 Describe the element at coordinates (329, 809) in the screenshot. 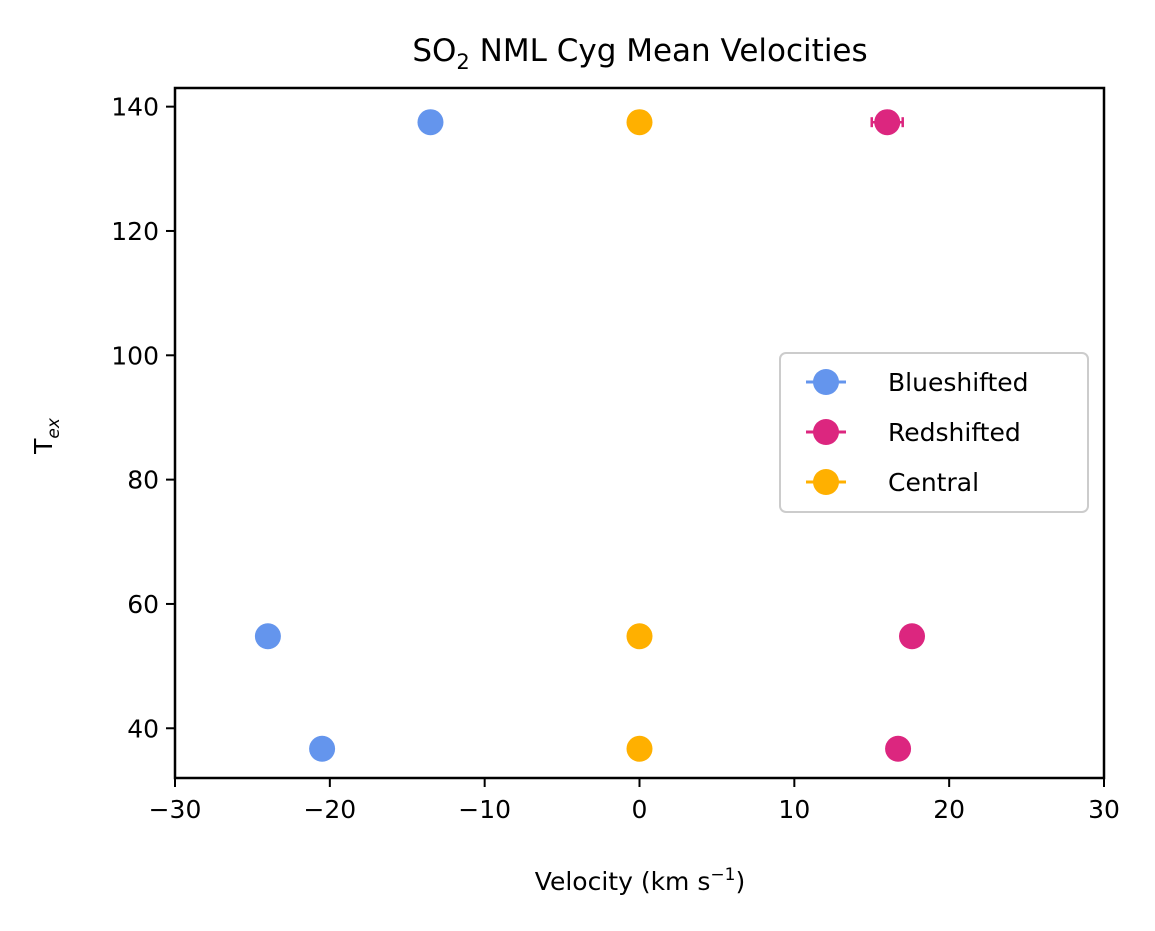

I see `x-tick-label: −20` at that location.